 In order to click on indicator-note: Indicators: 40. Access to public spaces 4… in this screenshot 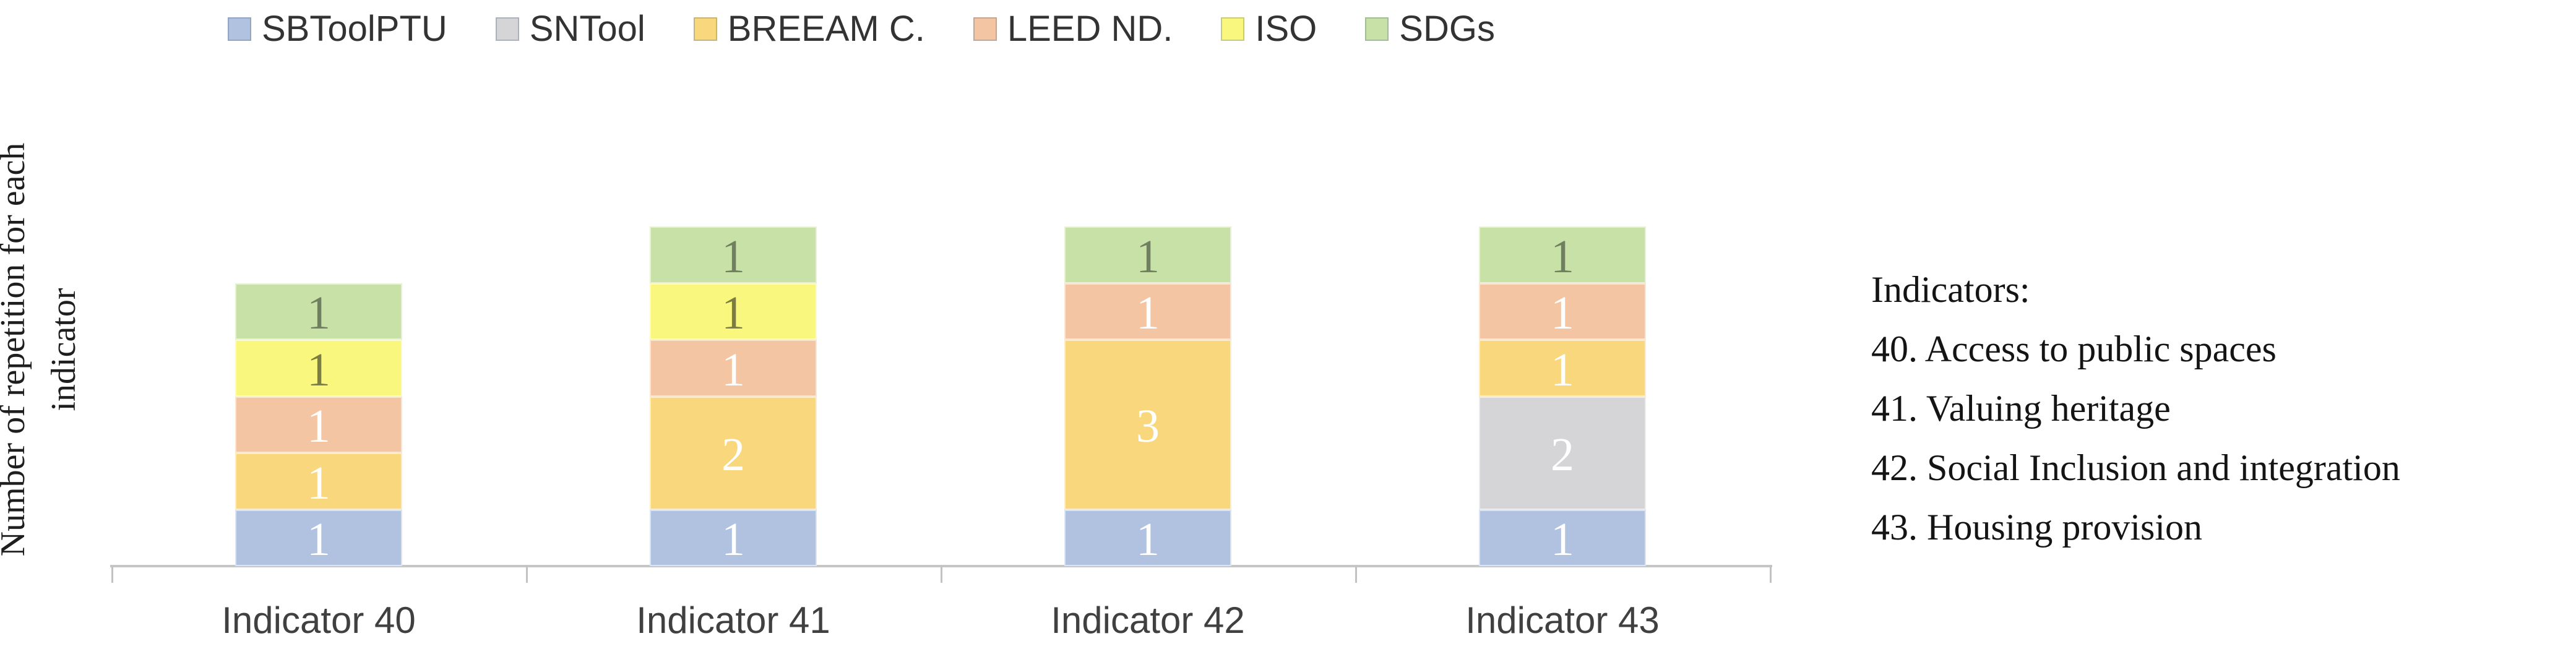, I will do `click(2135, 408)`.